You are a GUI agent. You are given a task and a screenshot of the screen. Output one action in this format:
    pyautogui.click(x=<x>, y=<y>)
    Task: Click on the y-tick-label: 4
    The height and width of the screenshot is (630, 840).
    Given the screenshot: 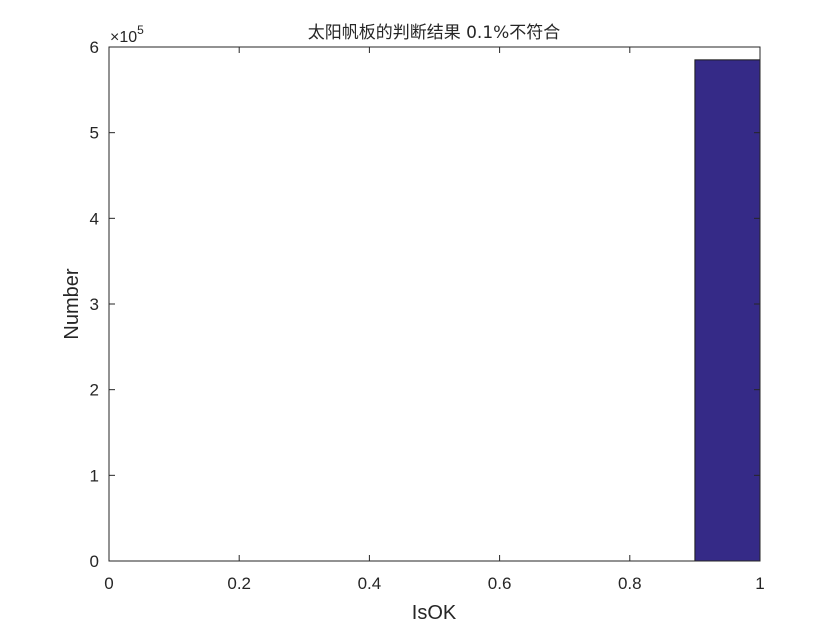 What is the action you would take?
    pyautogui.click(x=94, y=218)
    